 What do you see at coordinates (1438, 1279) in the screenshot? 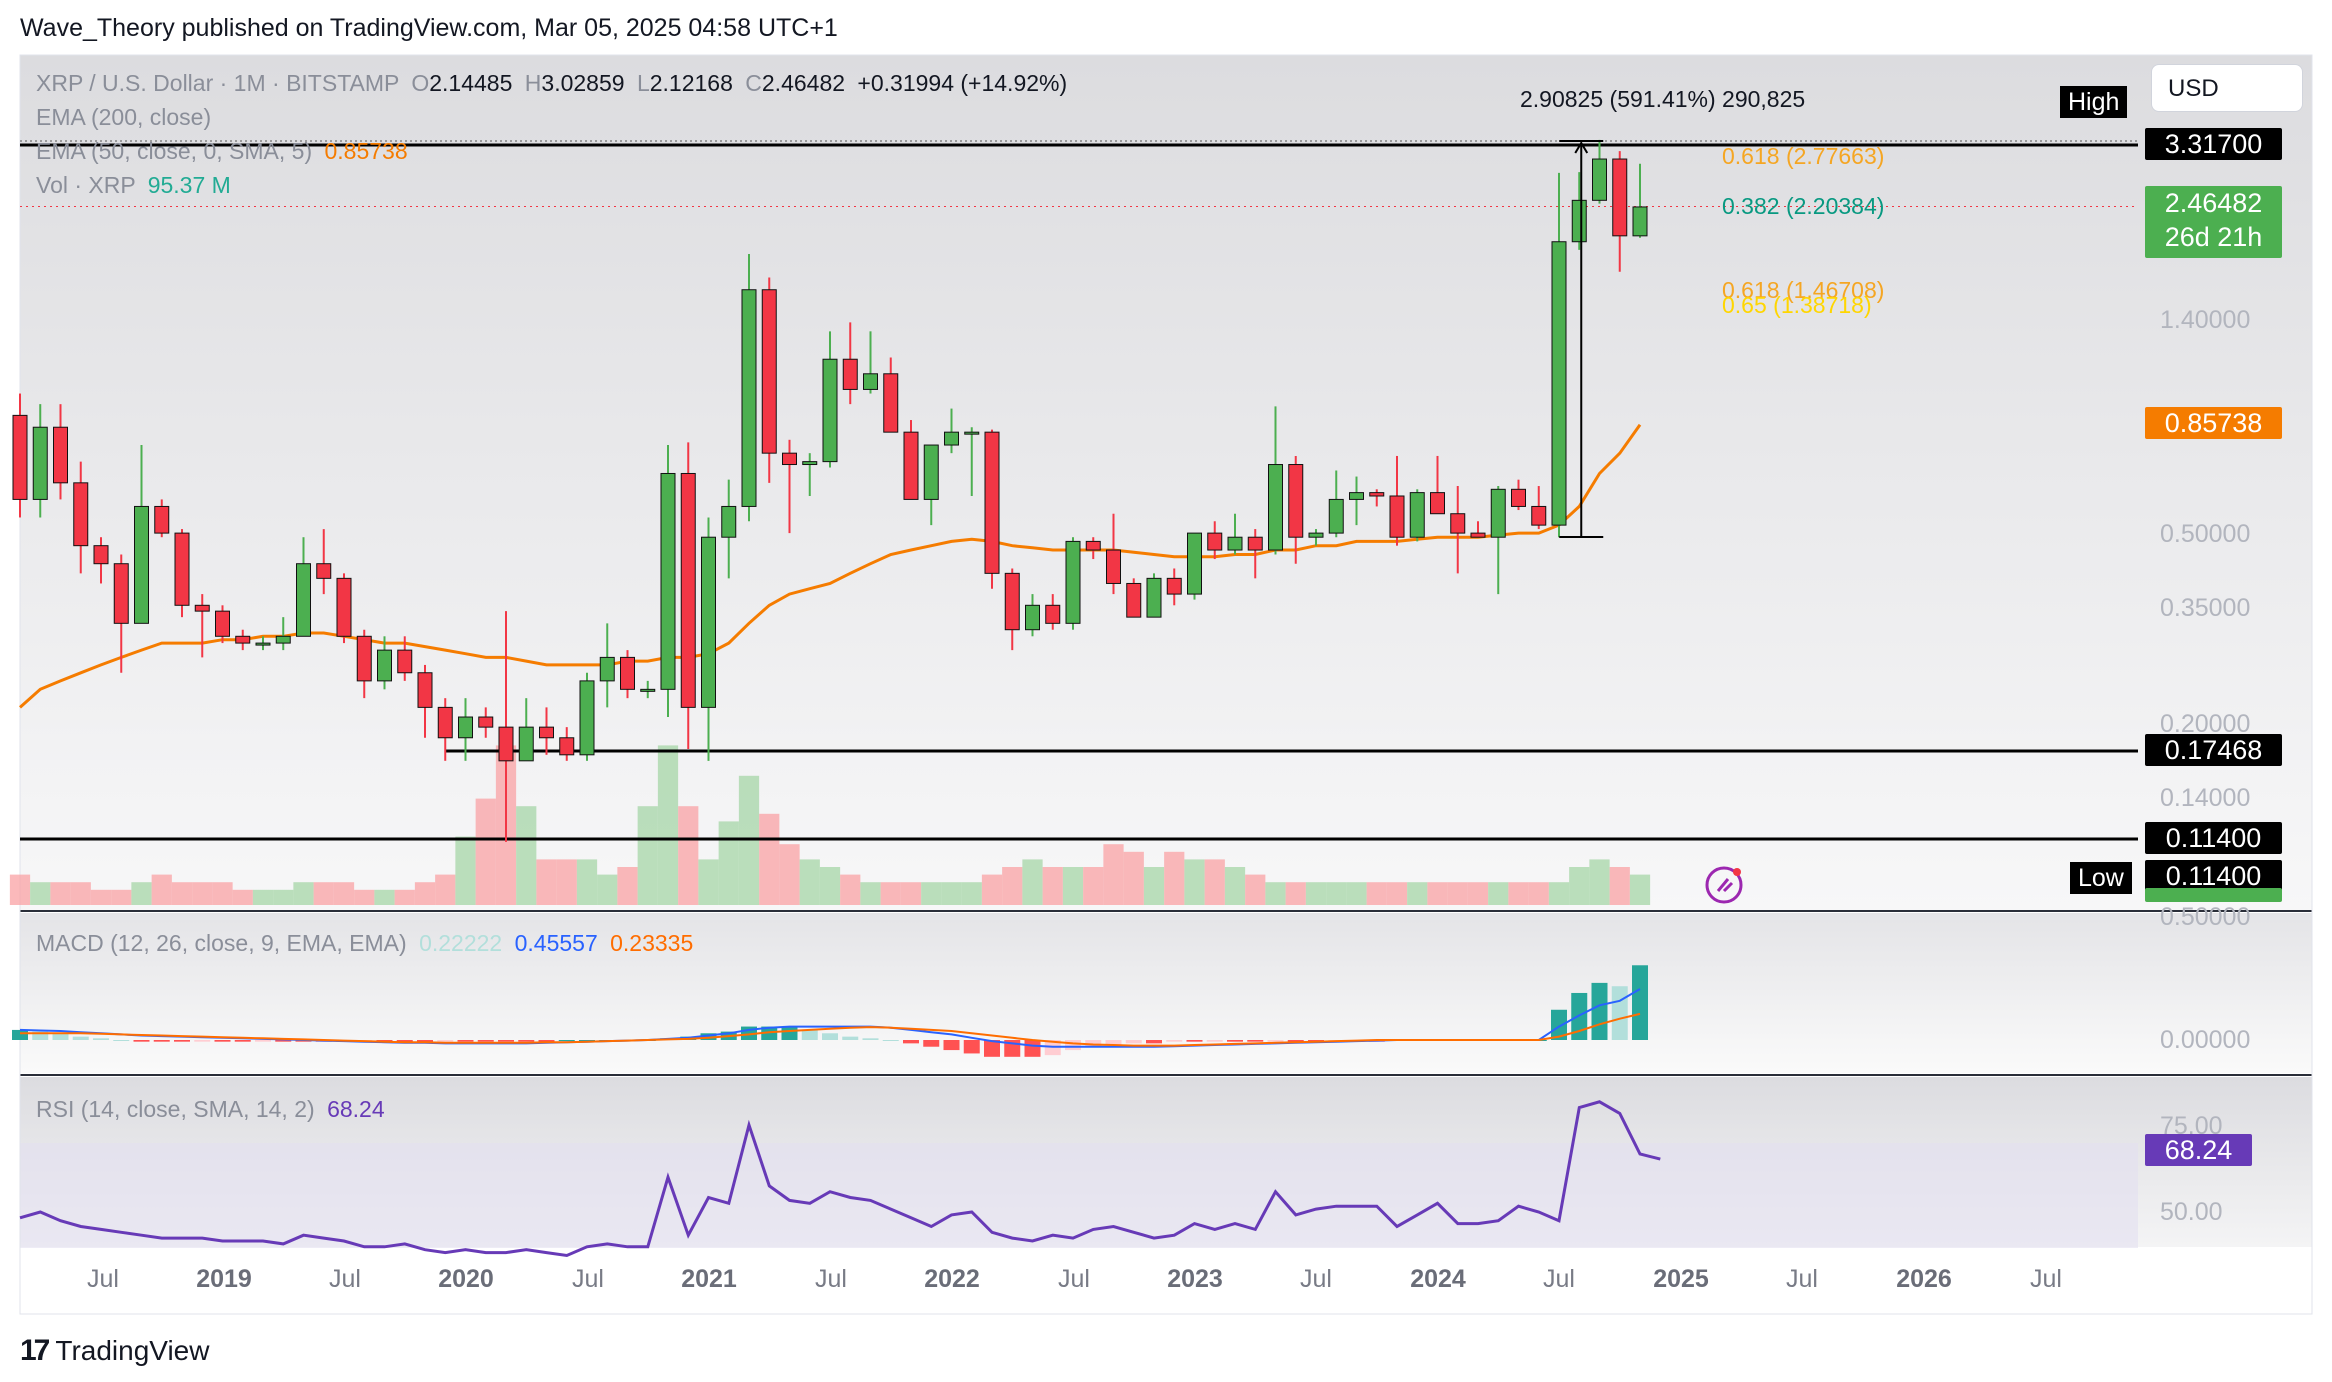
I see `time-label-year: 2024` at bounding box center [1438, 1279].